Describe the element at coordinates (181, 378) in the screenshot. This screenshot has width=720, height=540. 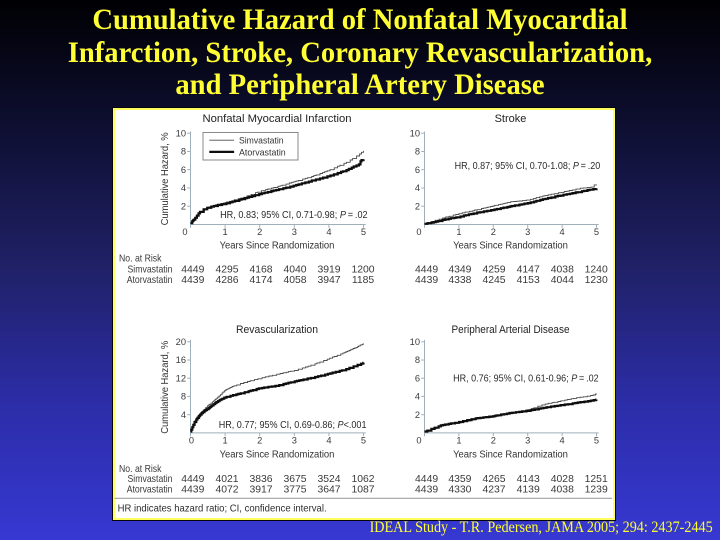
I see `svg-text: 12` at that location.